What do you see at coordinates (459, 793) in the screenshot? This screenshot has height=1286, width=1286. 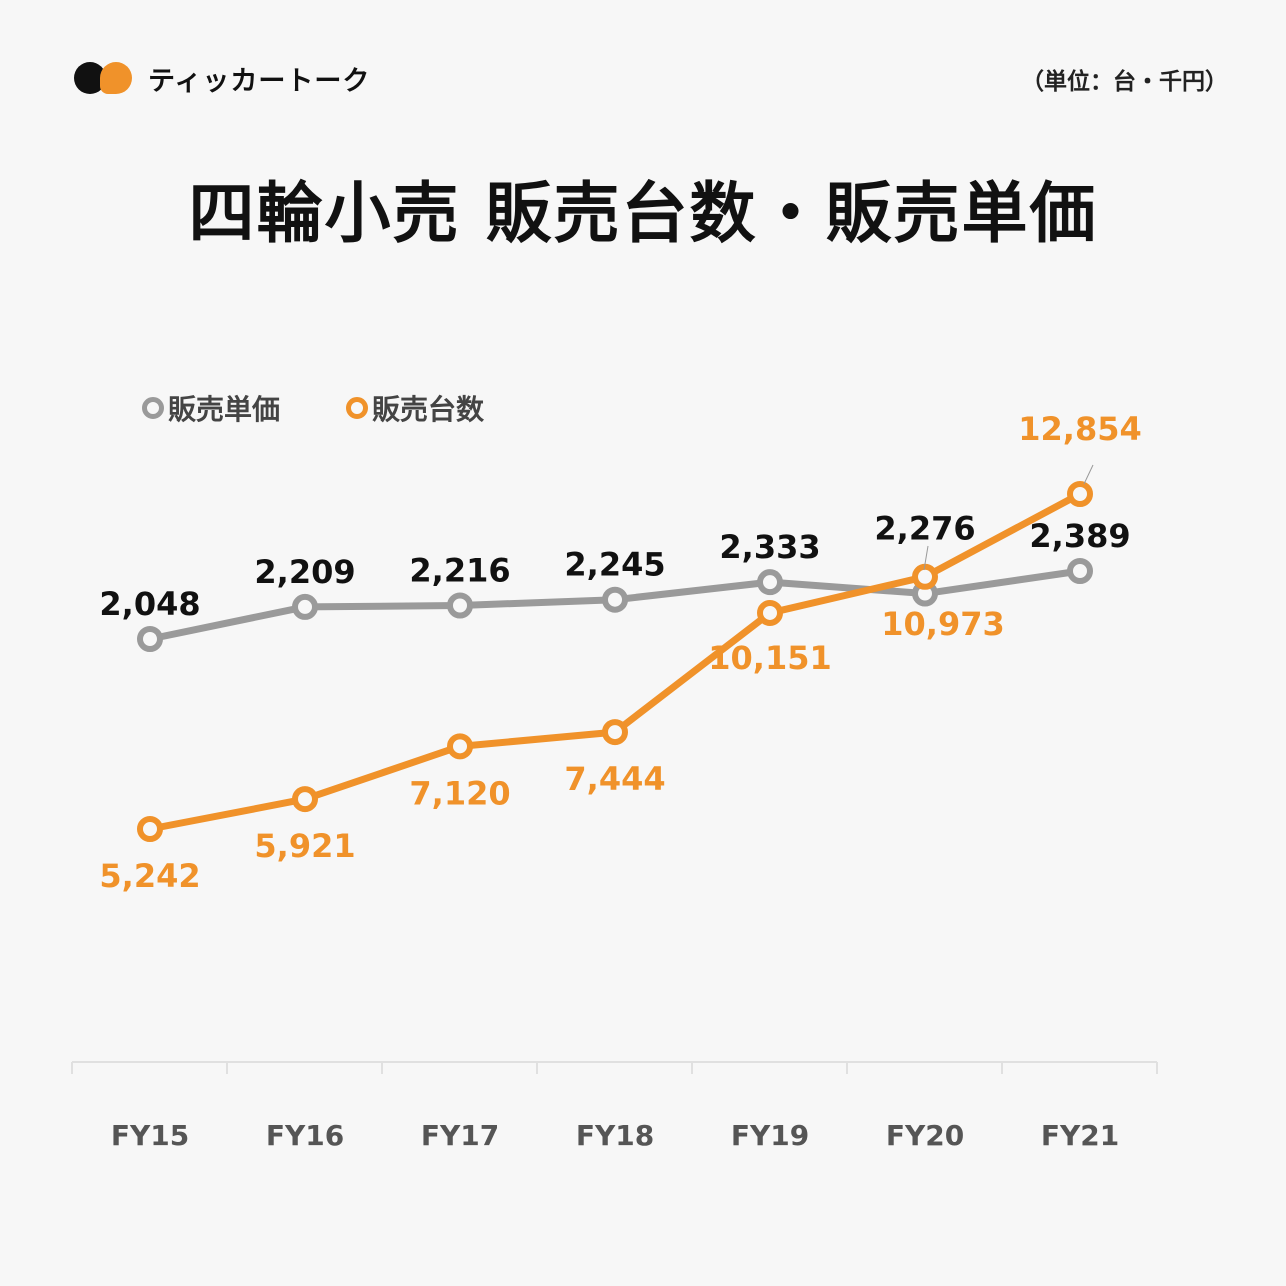 I see `units-data-label: 7,120` at bounding box center [459, 793].